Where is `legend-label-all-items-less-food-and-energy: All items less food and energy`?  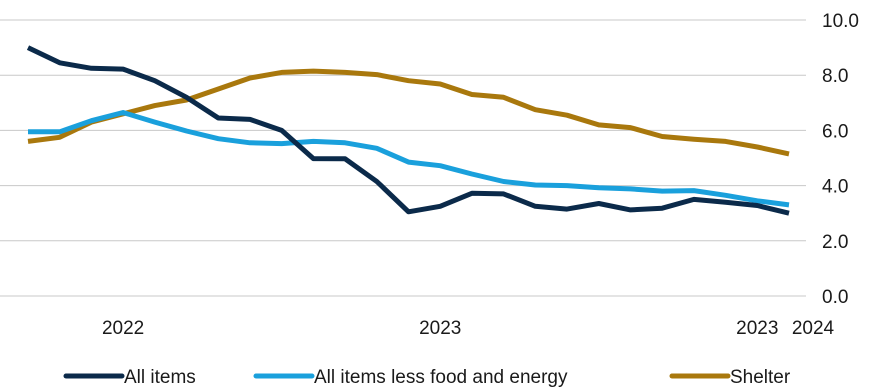 legend-label-all-items-less-food-and-energy: All items less food and energy is located at coordinates (441, 377).